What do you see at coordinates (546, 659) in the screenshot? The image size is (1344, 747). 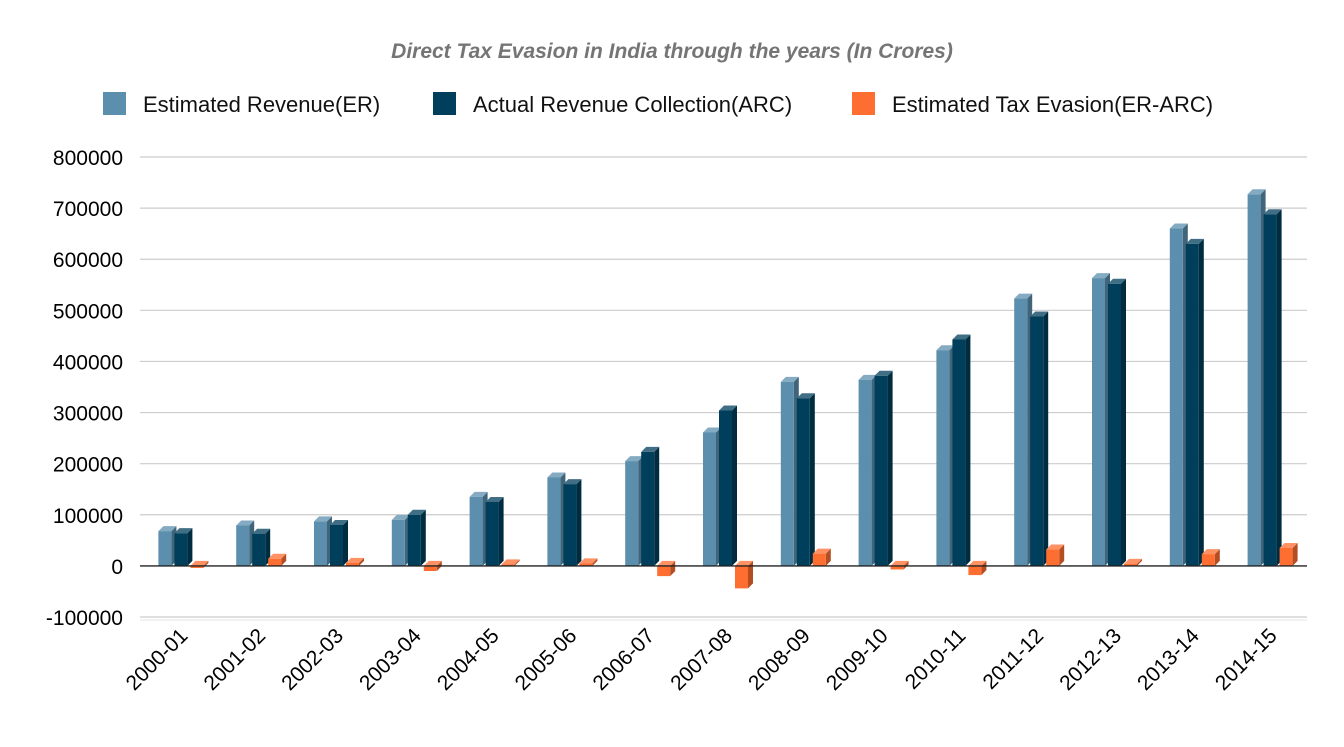 I see `x-tick-label: 2005-06` at bounding box center [546, 659].